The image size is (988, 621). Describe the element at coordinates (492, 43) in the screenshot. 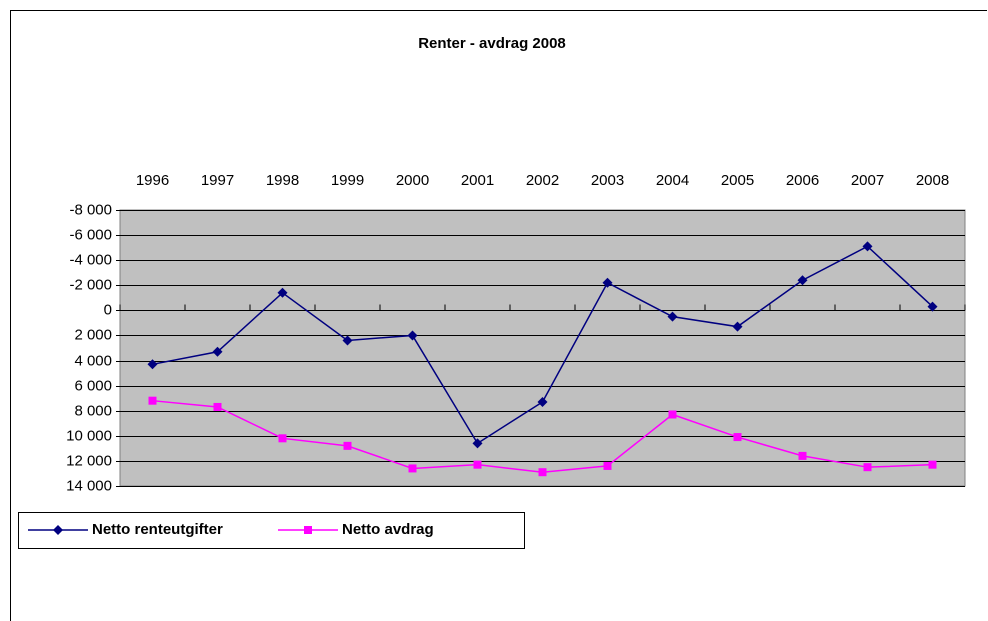

I see `chart-title: Renter - avdrag 2008` at that location.